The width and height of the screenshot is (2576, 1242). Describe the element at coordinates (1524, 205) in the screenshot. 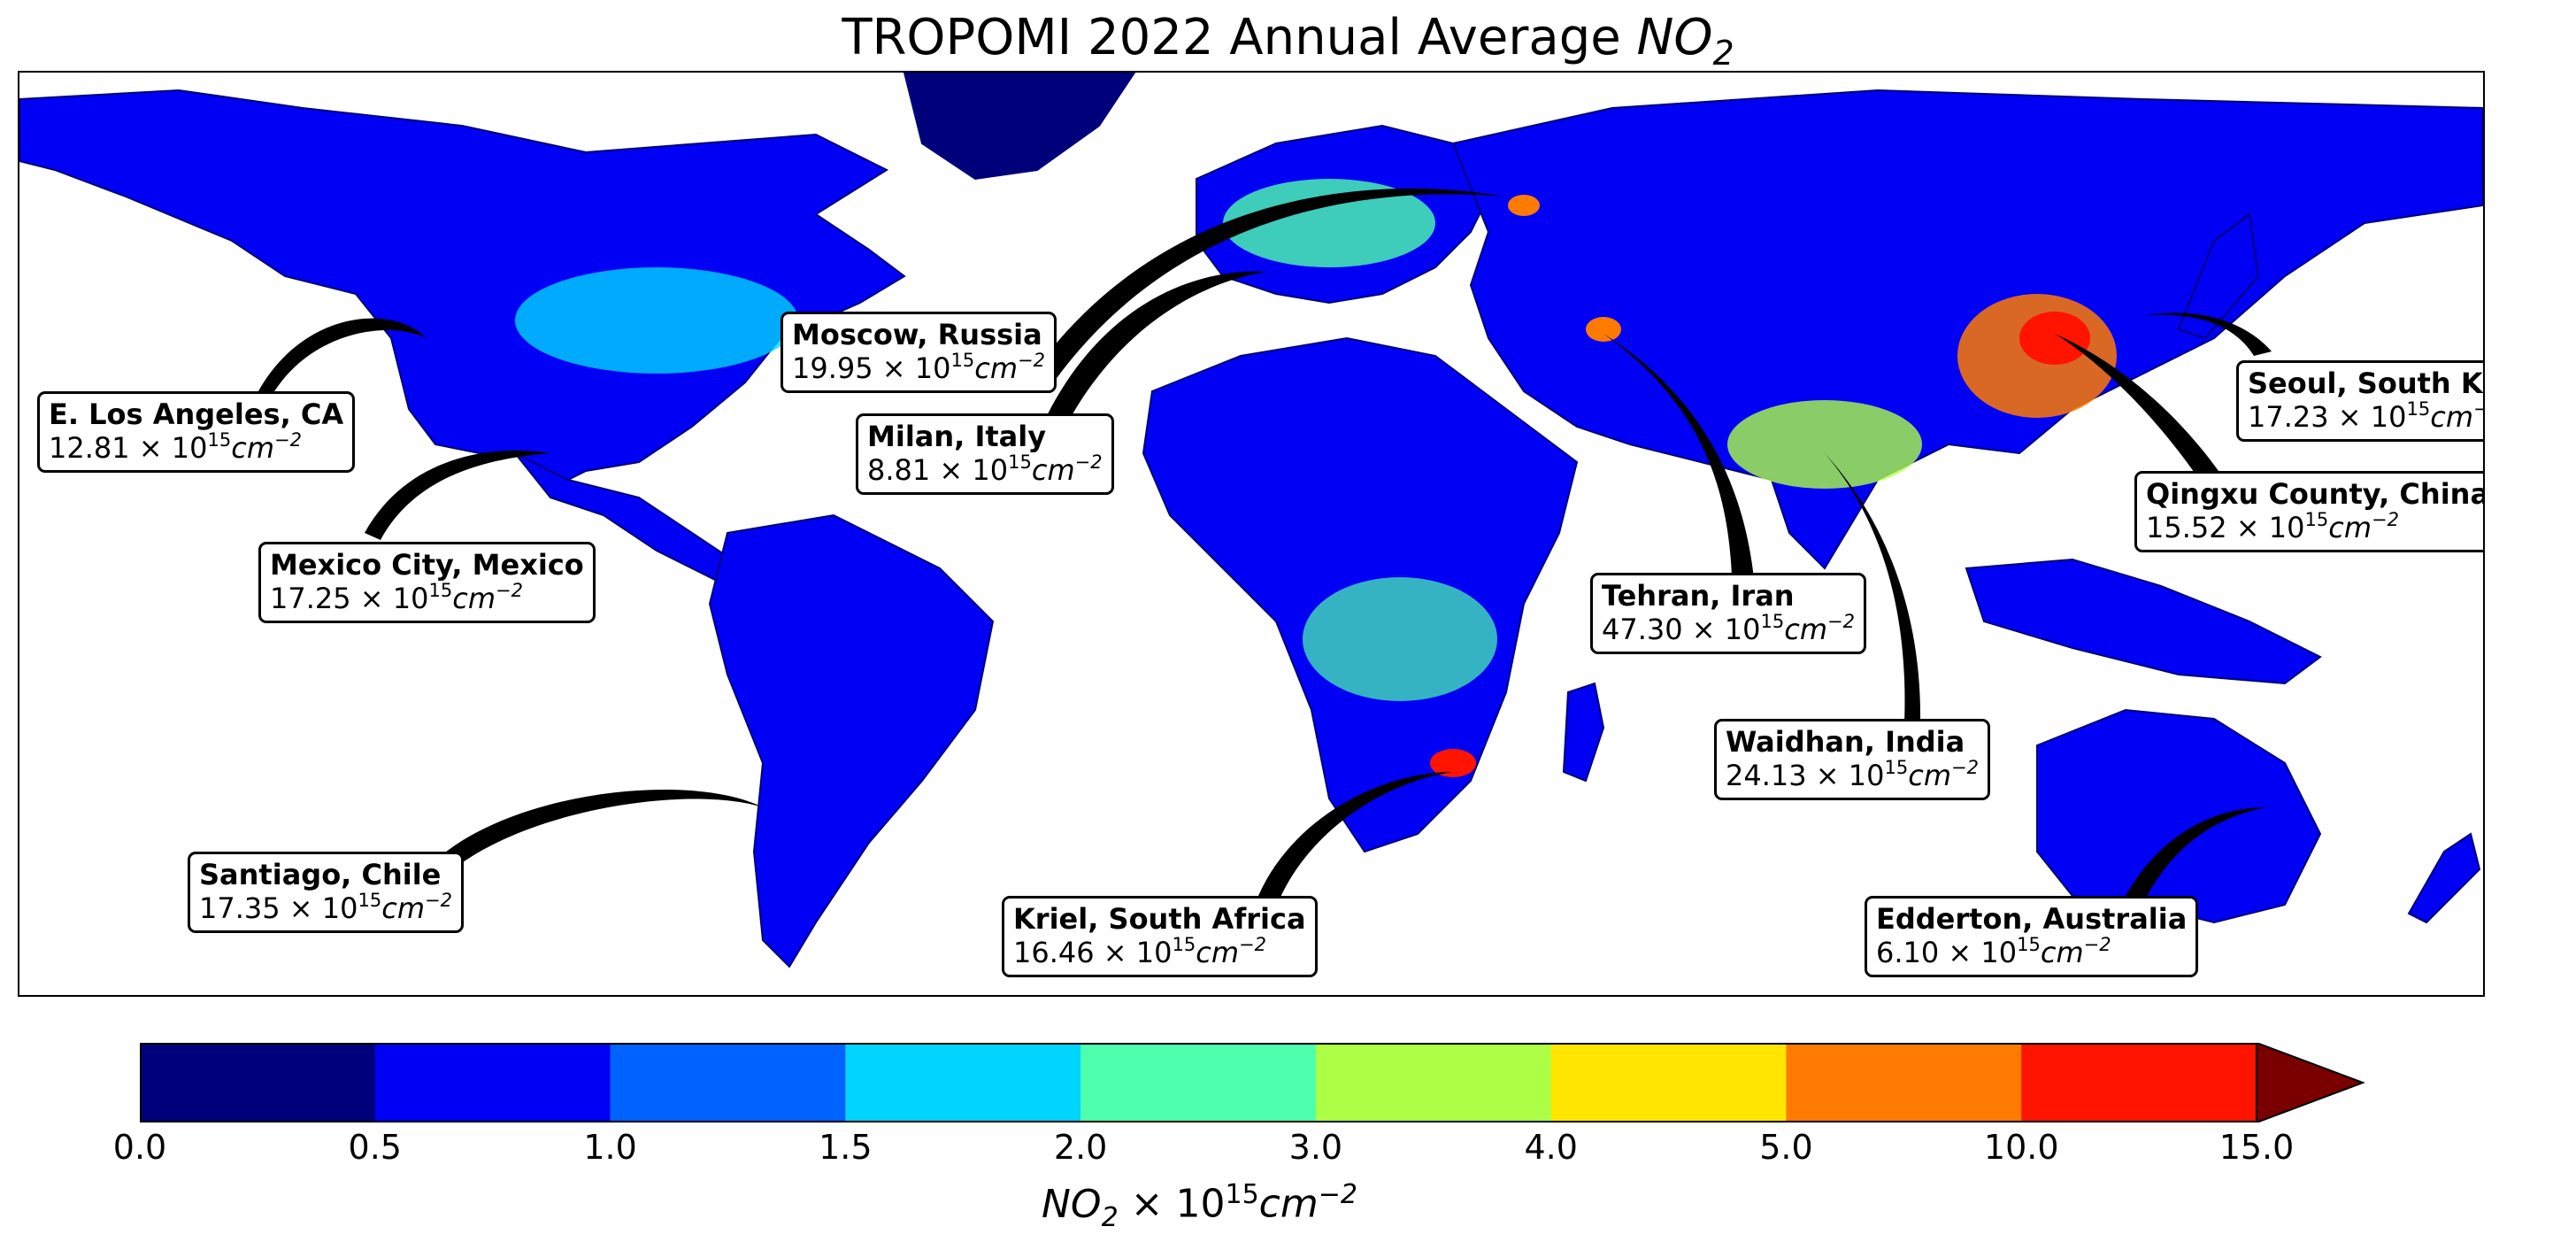

I see `hotspot-moscow` at that location.